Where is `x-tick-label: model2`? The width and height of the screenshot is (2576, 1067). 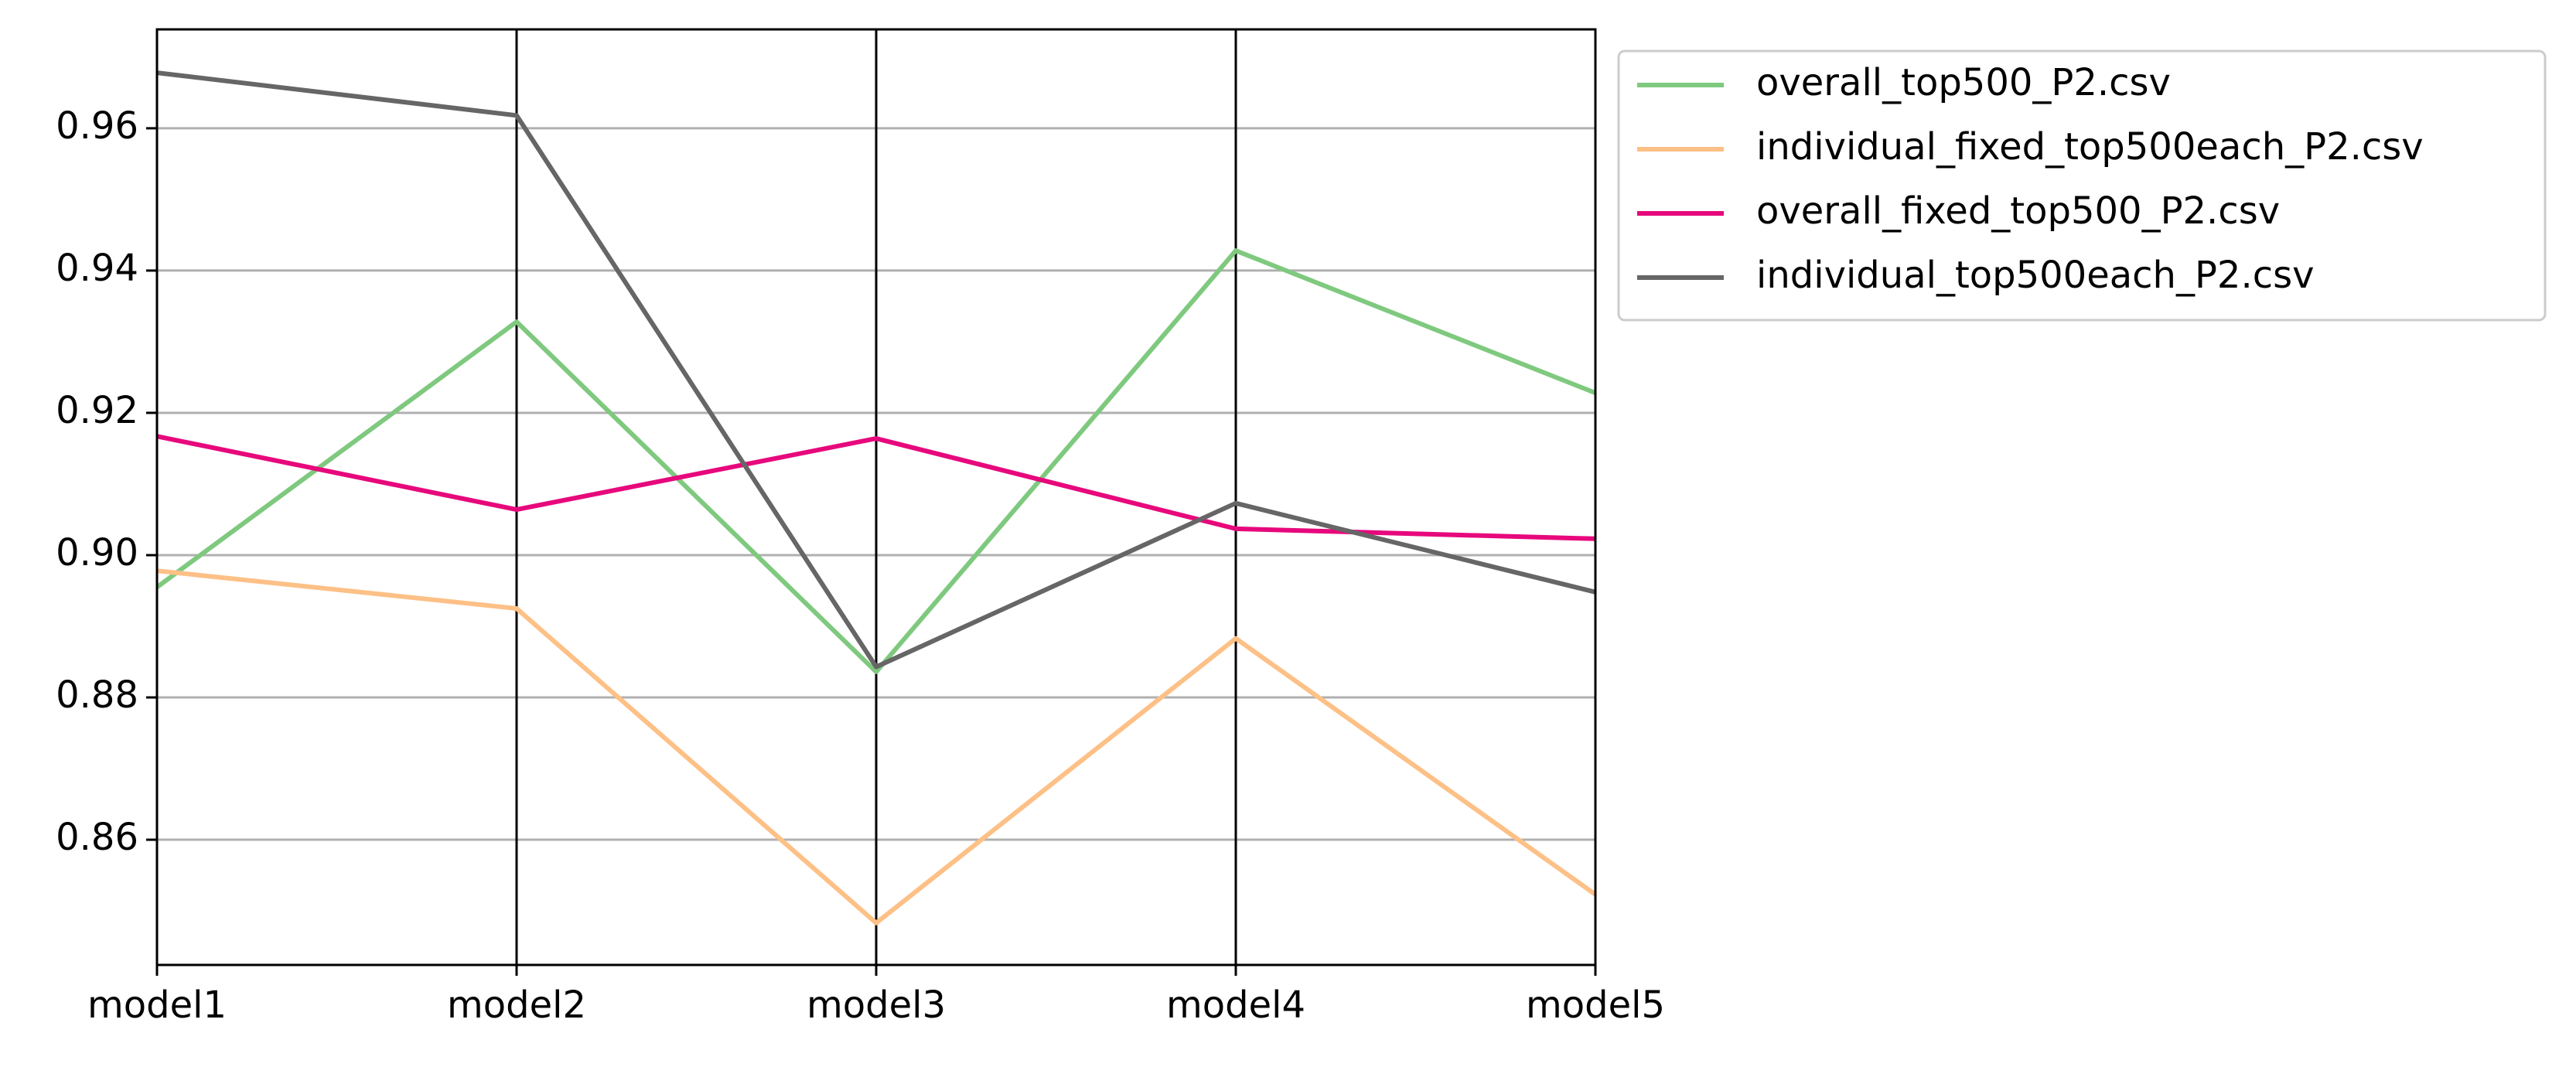
x-tick-label: model2 is located at coordinates (517, 1005).